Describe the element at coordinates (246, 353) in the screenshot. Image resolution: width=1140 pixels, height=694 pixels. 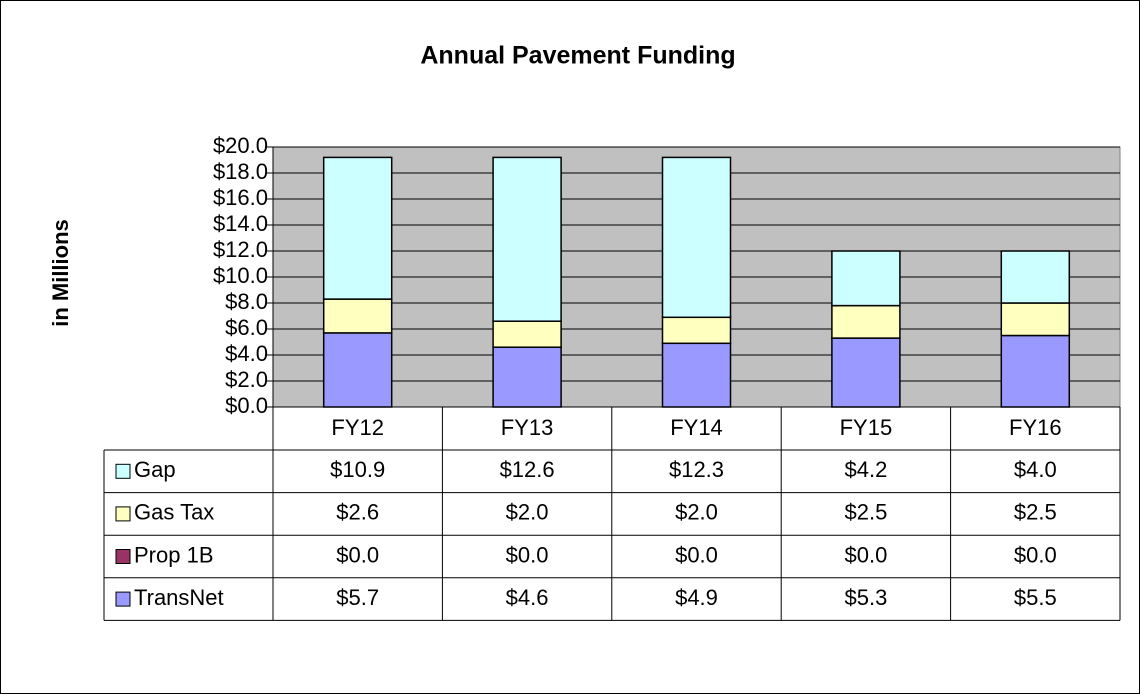
I see `y-tick-label: $4.0` at that location.